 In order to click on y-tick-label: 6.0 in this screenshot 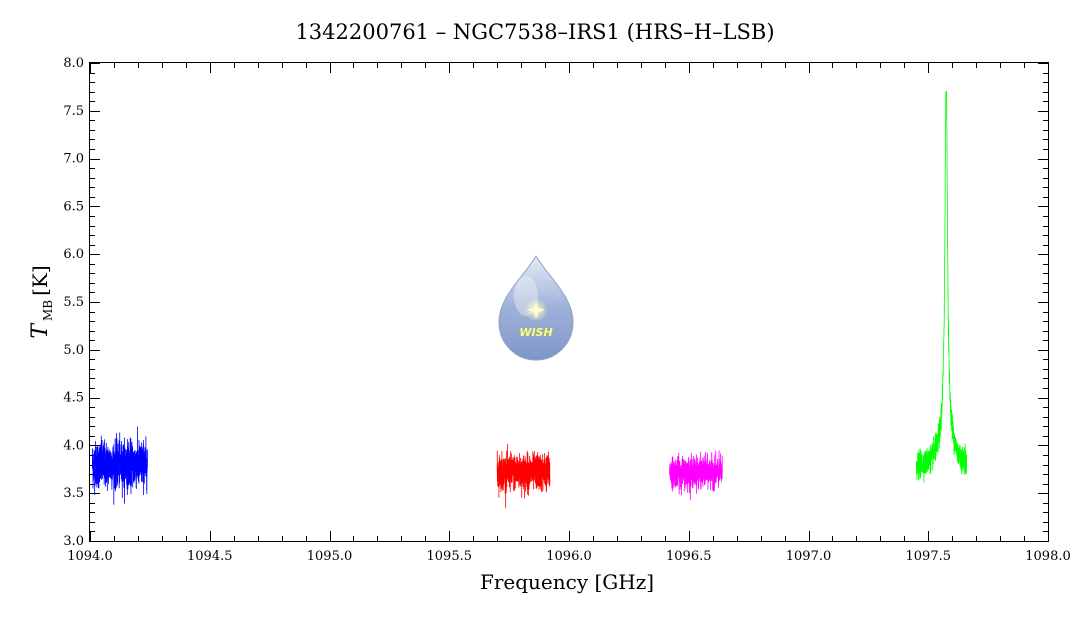, I will do `click(73, 254)`.